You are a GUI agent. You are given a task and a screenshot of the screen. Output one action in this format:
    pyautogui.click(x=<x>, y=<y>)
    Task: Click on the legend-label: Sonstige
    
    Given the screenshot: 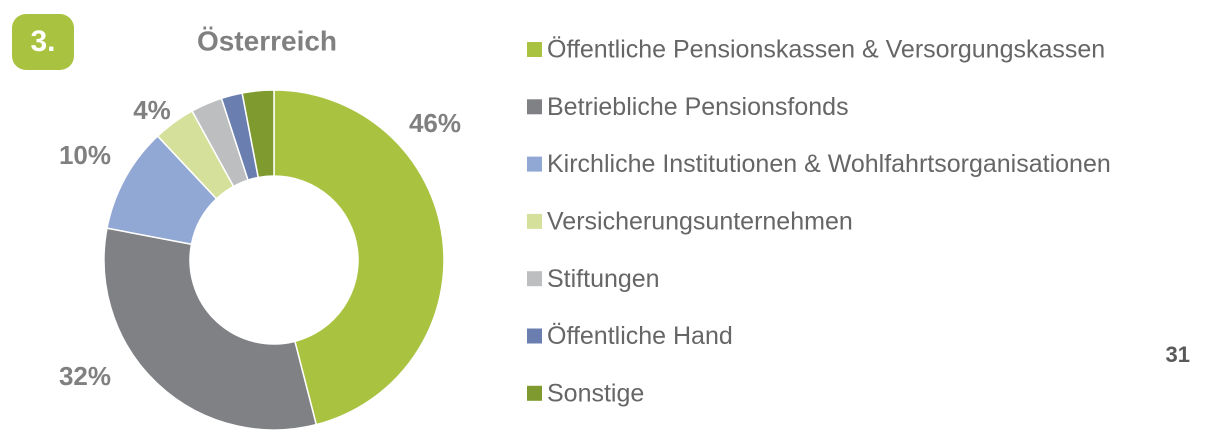 What is the action you would take?
    pyautogui.click(x=595, y=393)
    